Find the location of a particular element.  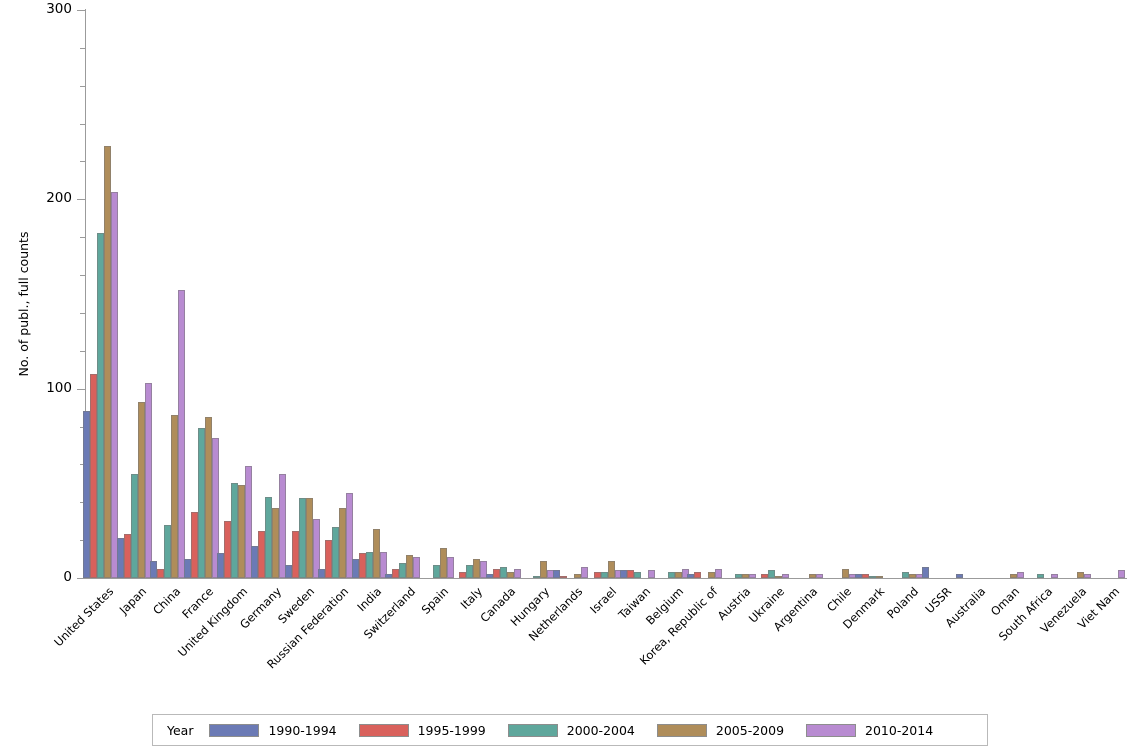

legend-entry: 1990-1994 is located at coordinates (273, 730).